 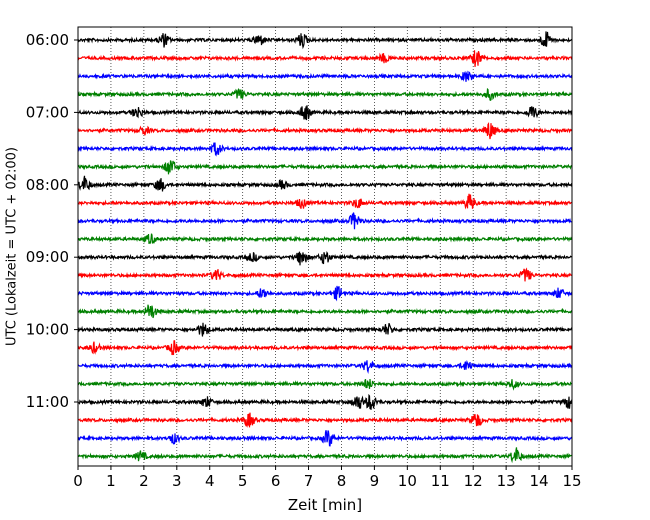 I want to click on x-tick-label-11: 11, so click(x=440, y=481).